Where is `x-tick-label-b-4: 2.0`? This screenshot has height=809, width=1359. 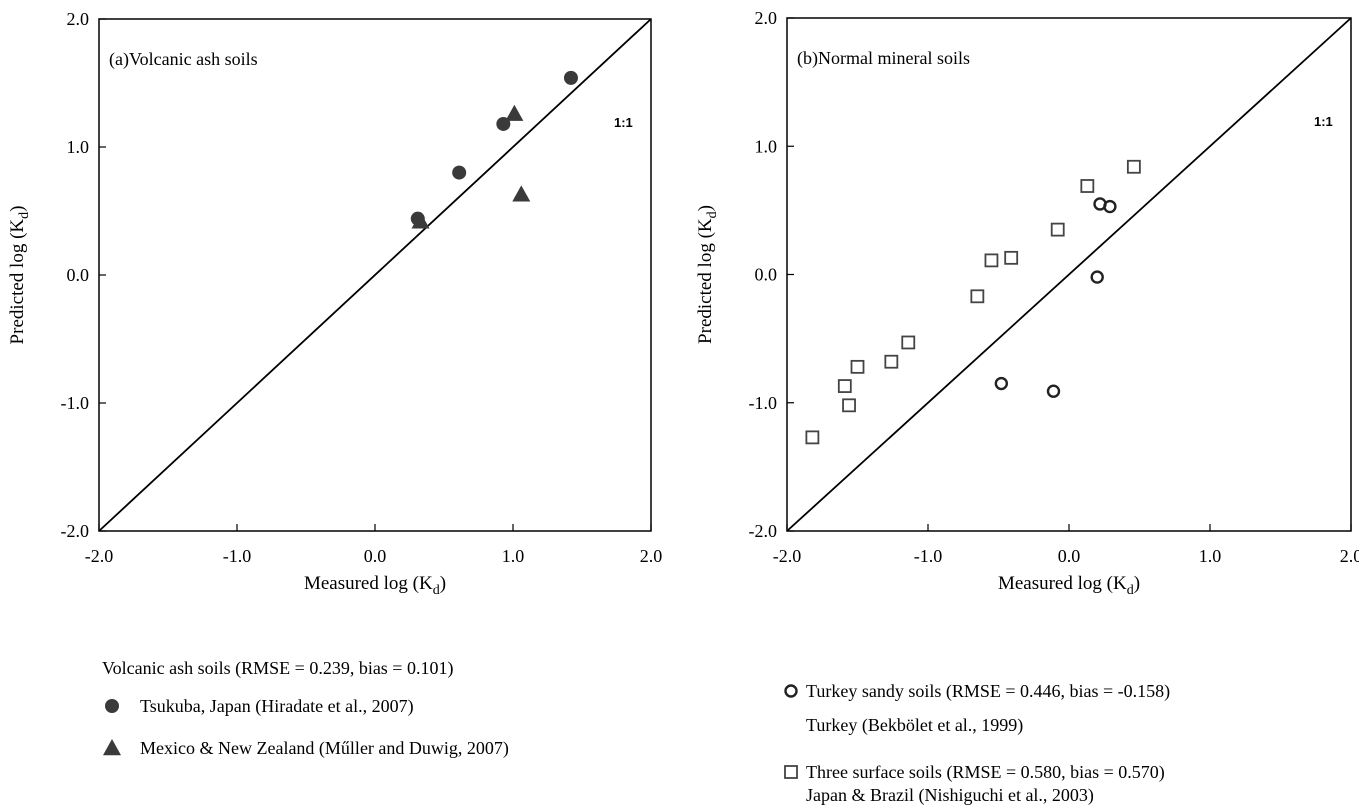 x-tick-label-b-4: 2.0 is located at coordinates (1349, 556).